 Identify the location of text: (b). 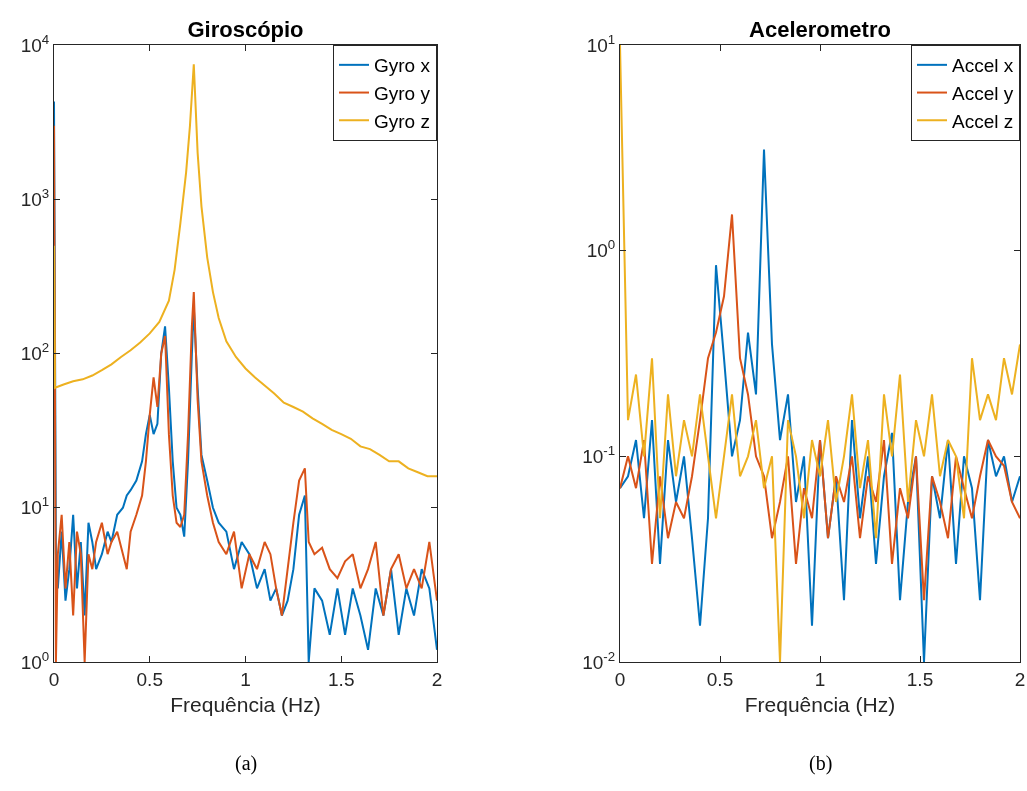
(821, 763).